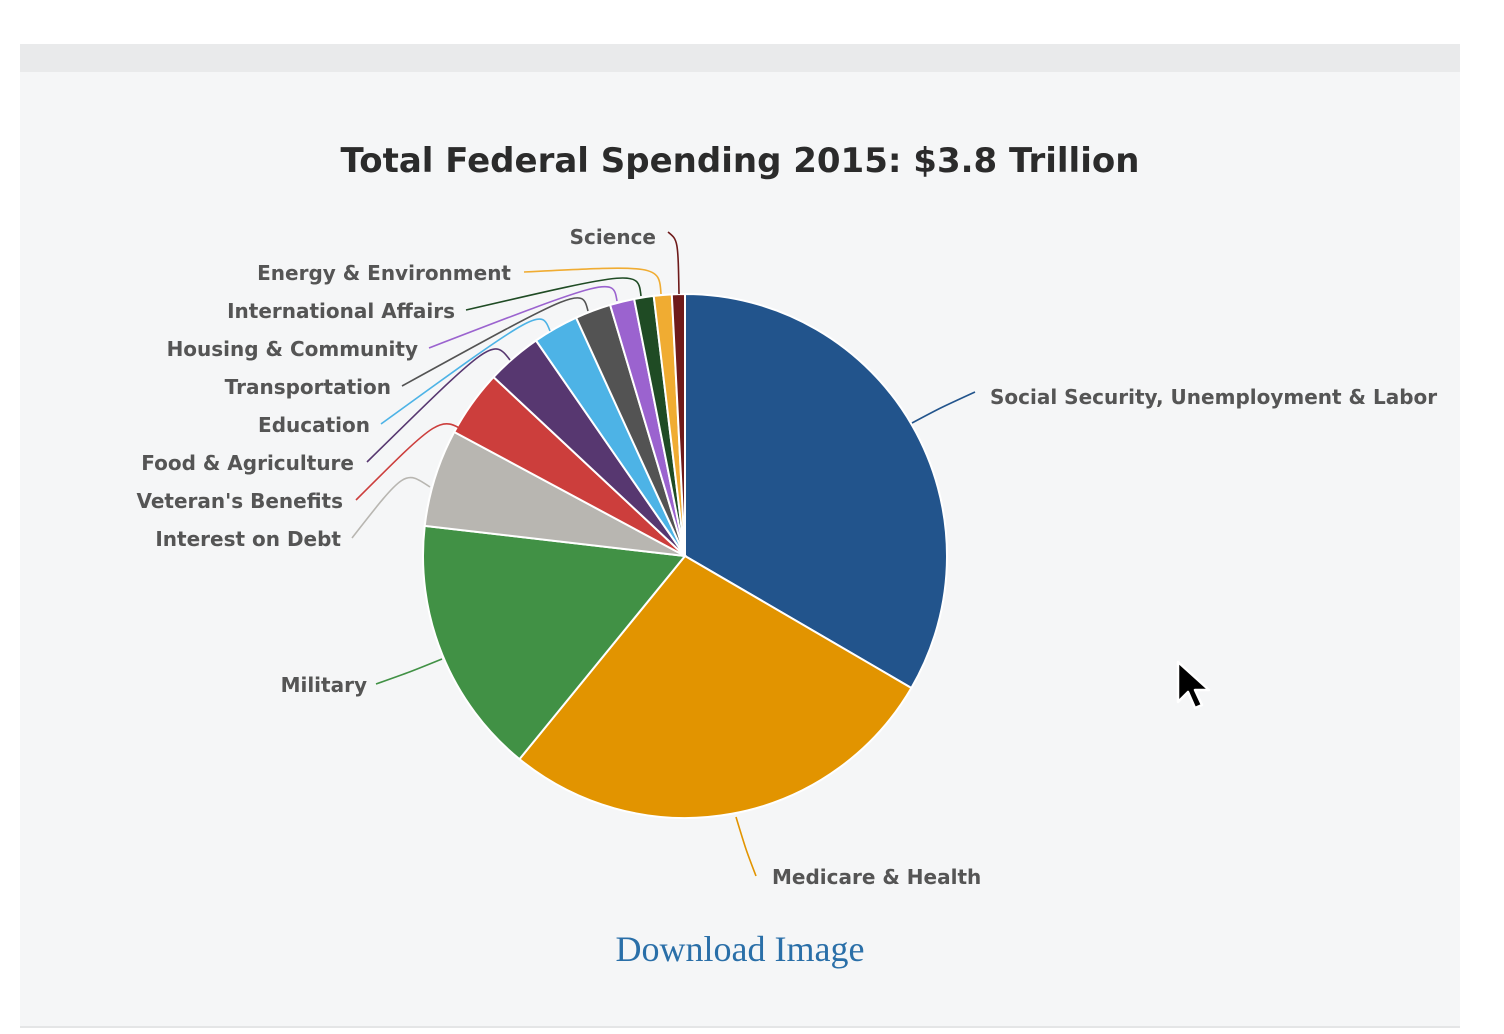  I want to click on slice-label: Food & Agriculture, so click(247, 463).